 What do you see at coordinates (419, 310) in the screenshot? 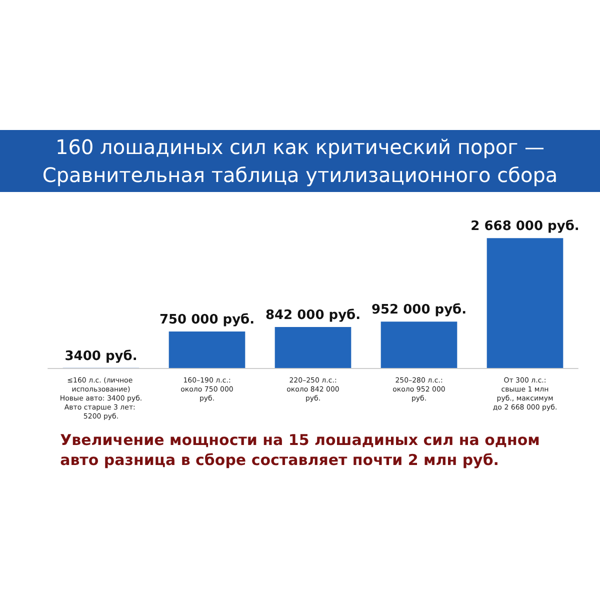
I see `data-label: 952 000 руб.` at bounding box center [419, 310].